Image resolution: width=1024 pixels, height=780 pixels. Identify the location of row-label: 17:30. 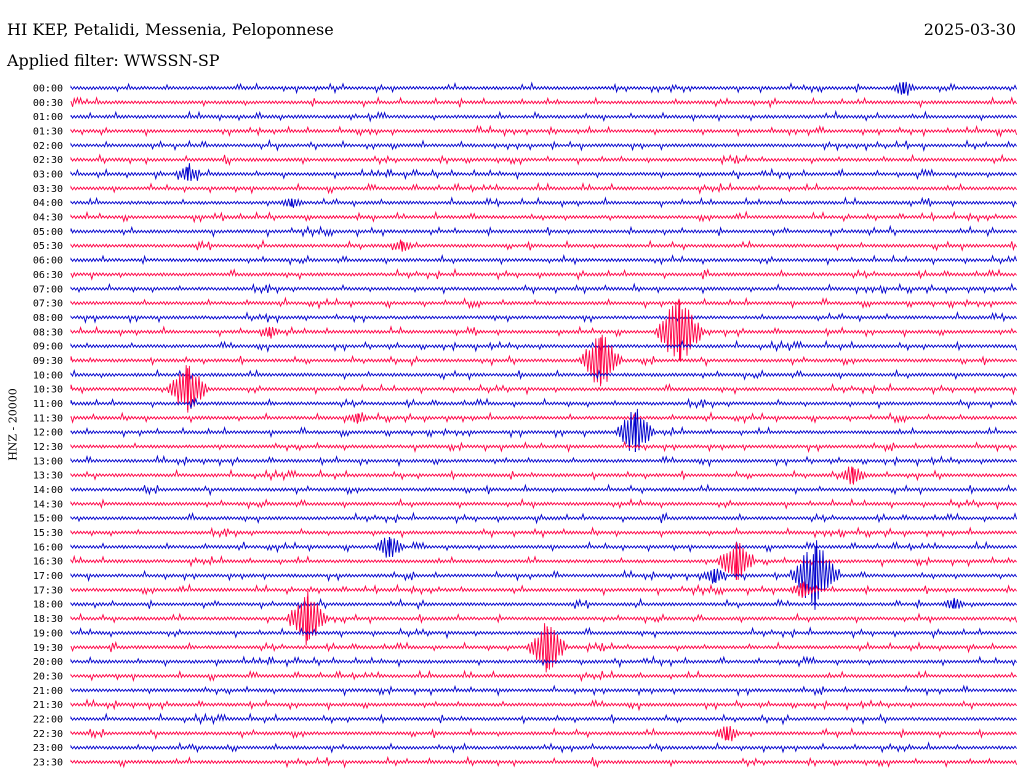
(48, 590).